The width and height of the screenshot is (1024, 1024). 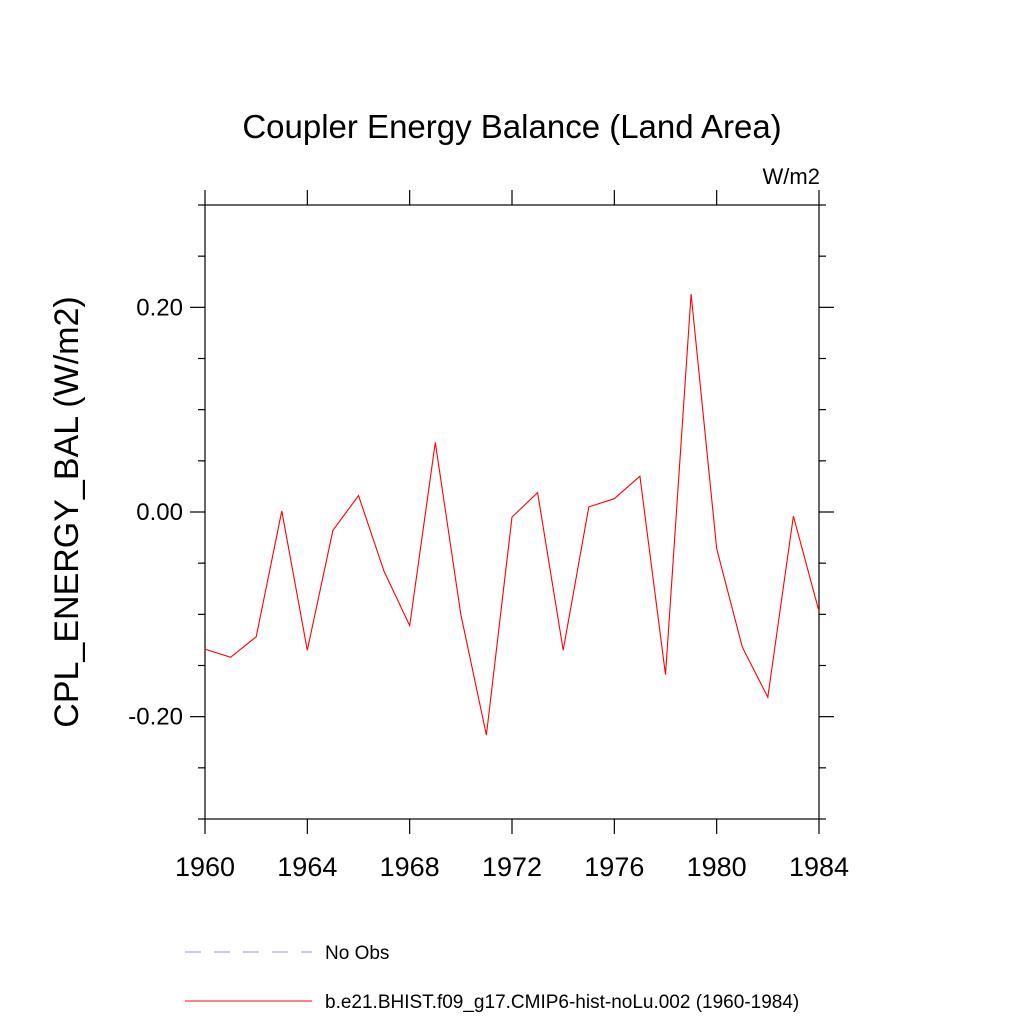 I want to click on y-tick-labels: -0.20 0.00 0.20, so click(x=155, y=512).